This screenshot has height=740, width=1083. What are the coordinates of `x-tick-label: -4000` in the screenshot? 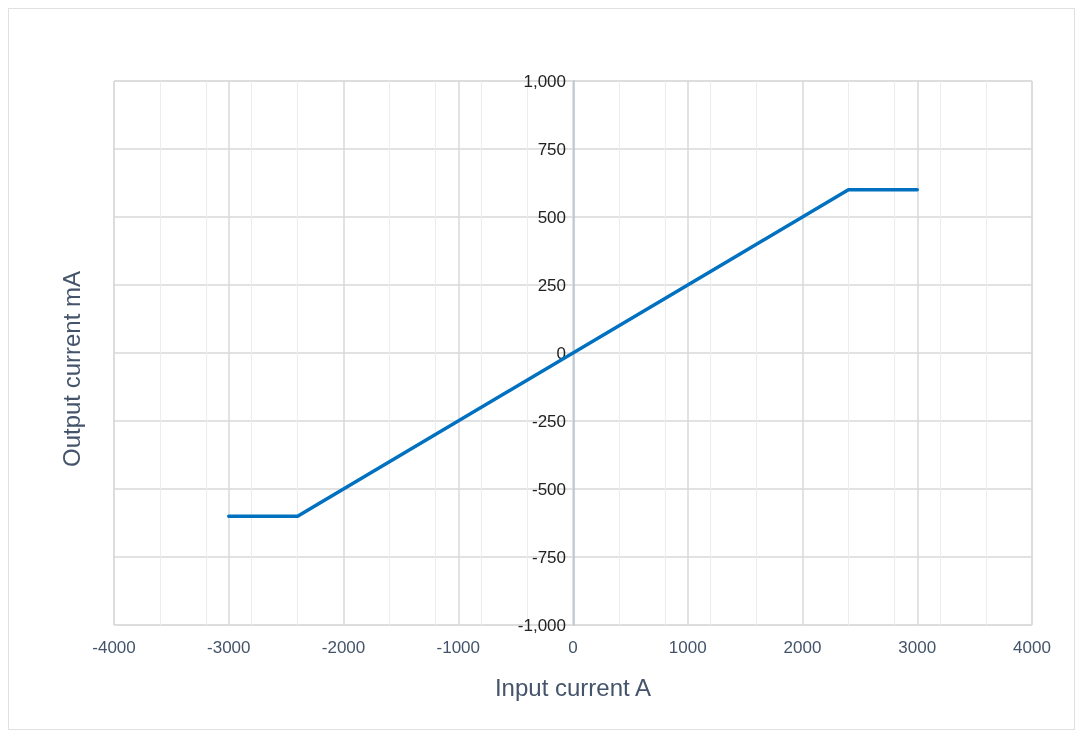 It's located at (114, 647).